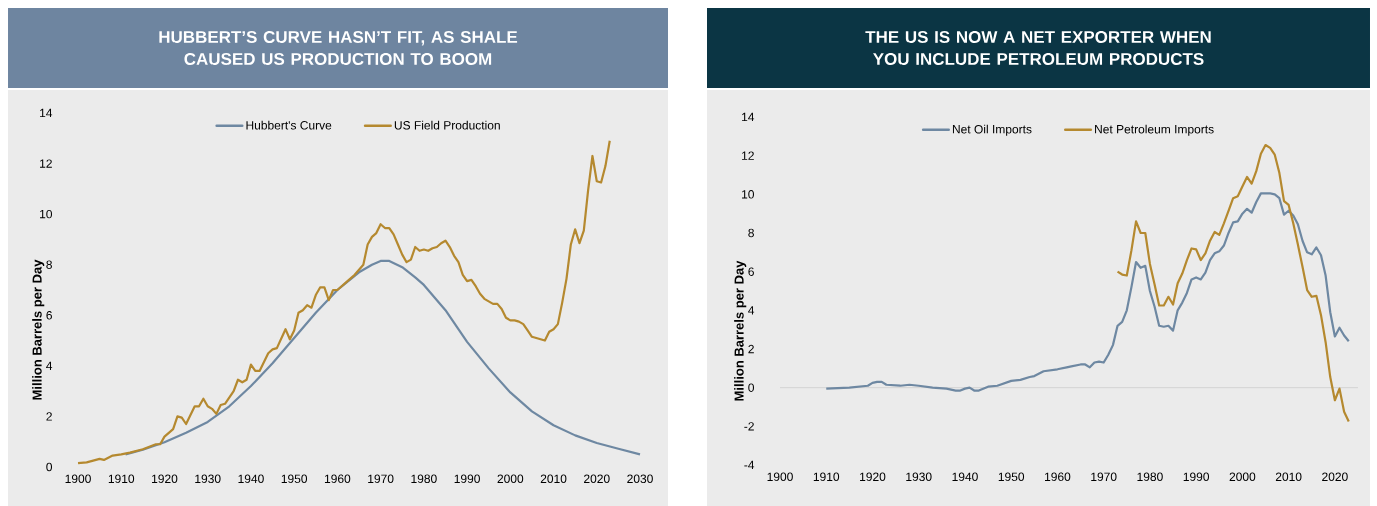  I want to click on chart-title: THE US IS NOW A NET EXPORTER WHEN YOU INCLUDE PETROLEUM PRODUCTS, so click(1038, 48).